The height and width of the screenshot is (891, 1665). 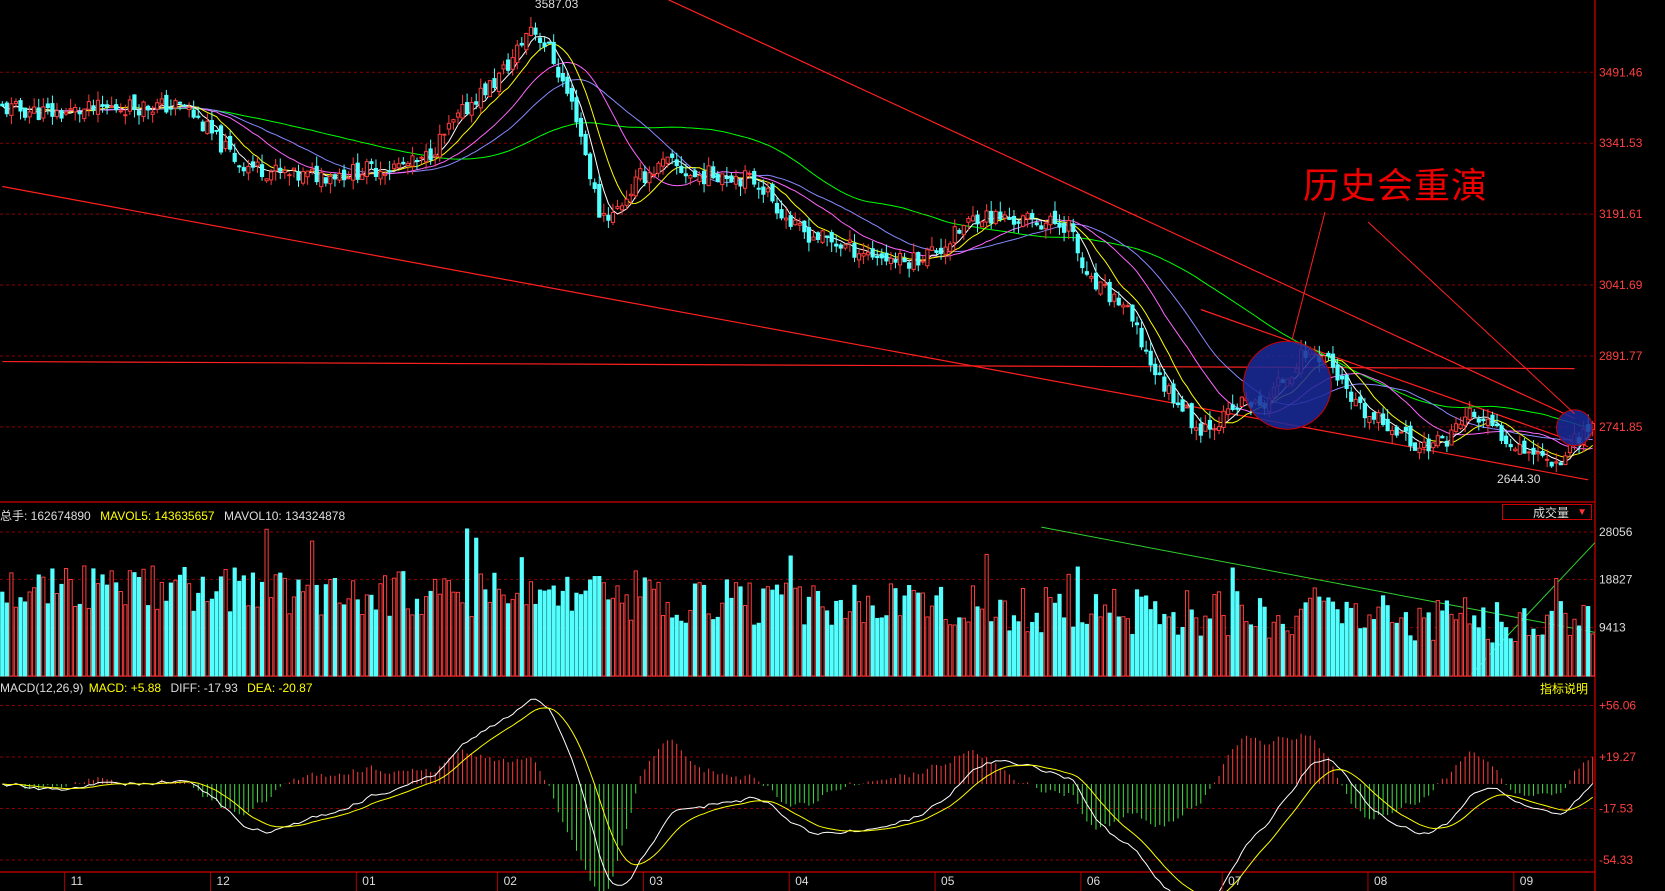 What do you see at coordinates (1547, 512) in the screenshot?
I see `volume-selector: 成交量 ▼` at bounding box center [1547, 512].